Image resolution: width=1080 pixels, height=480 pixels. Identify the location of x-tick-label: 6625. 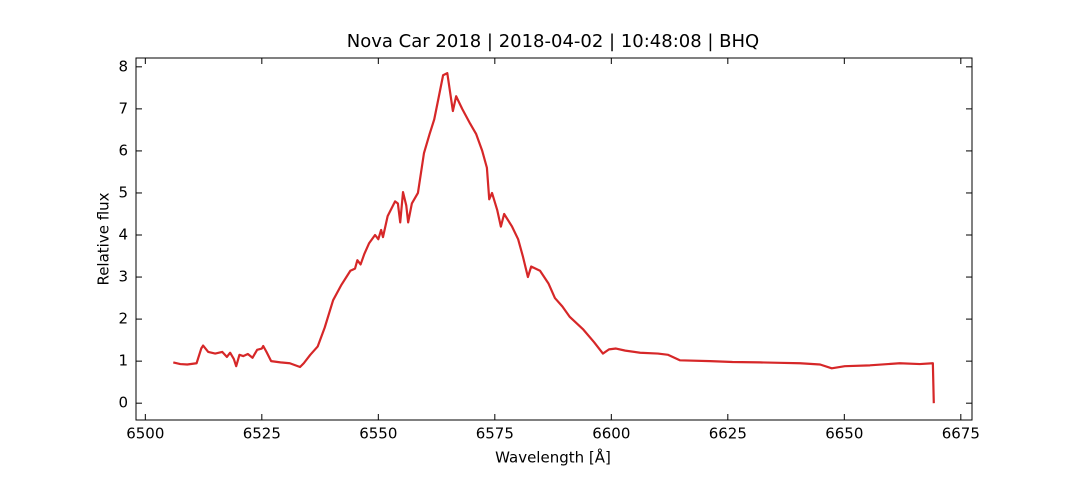
(728, 434).